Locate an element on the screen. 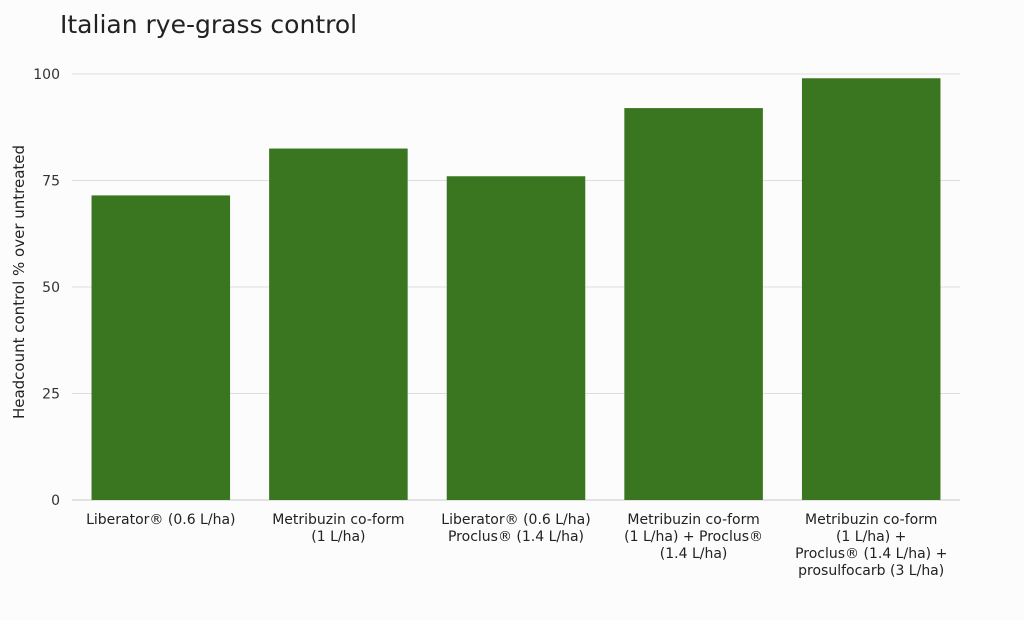 This screenshot has height=620, width=1024. x-category-label-line: Proclus® (1.4 L/ha) is located at coordinates (516, 537).